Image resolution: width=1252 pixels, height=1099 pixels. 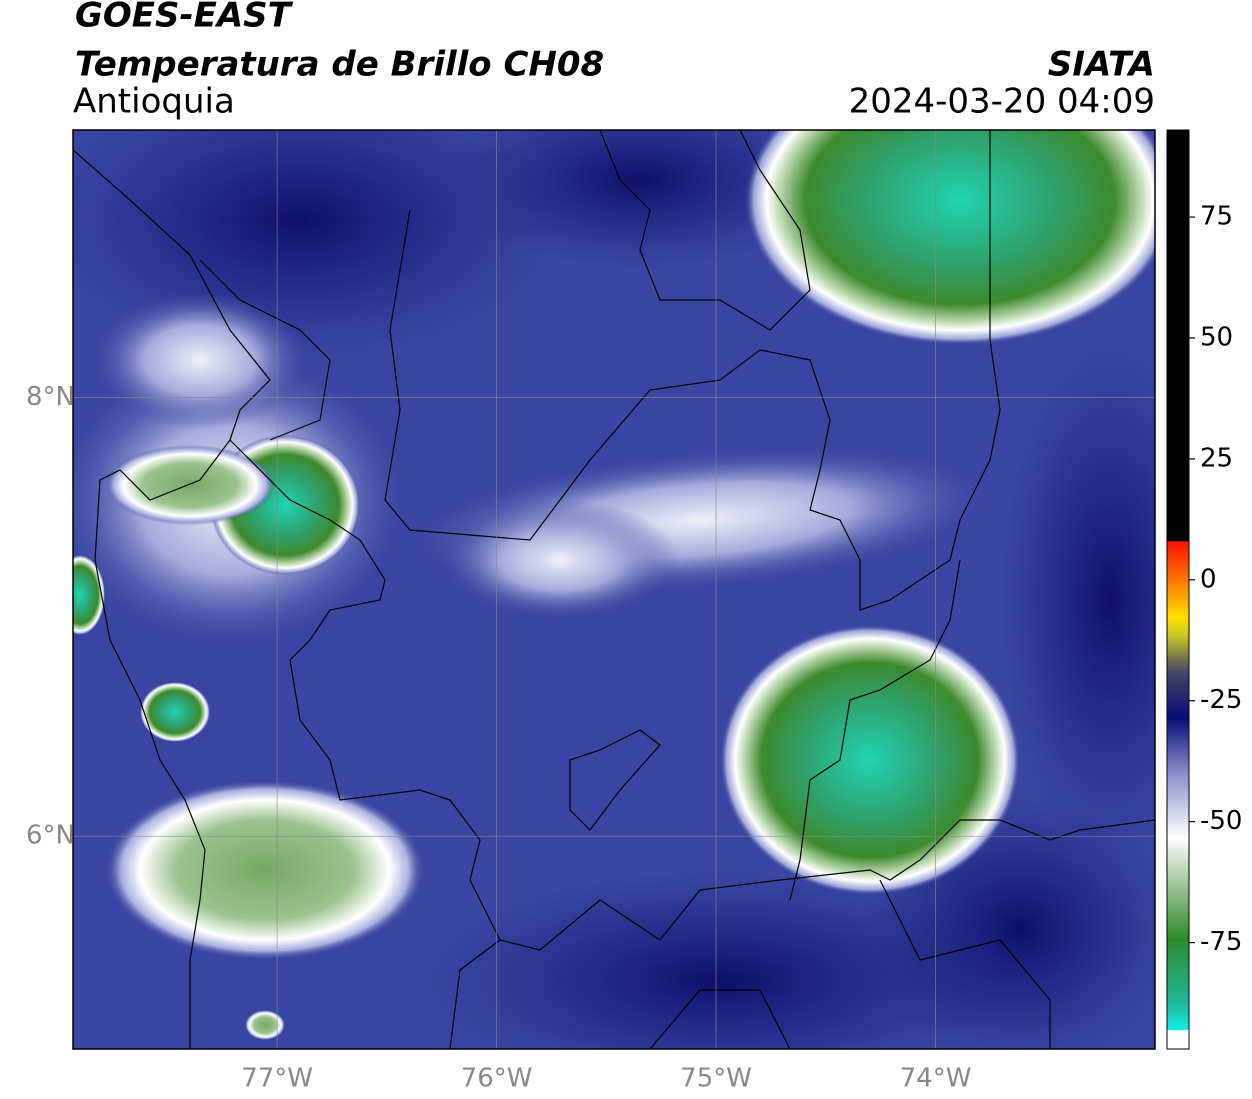 What do you see at coordinates (154, 102) in the screenshot?
I see `region: Antioquia` at bounding box center [154, 102].